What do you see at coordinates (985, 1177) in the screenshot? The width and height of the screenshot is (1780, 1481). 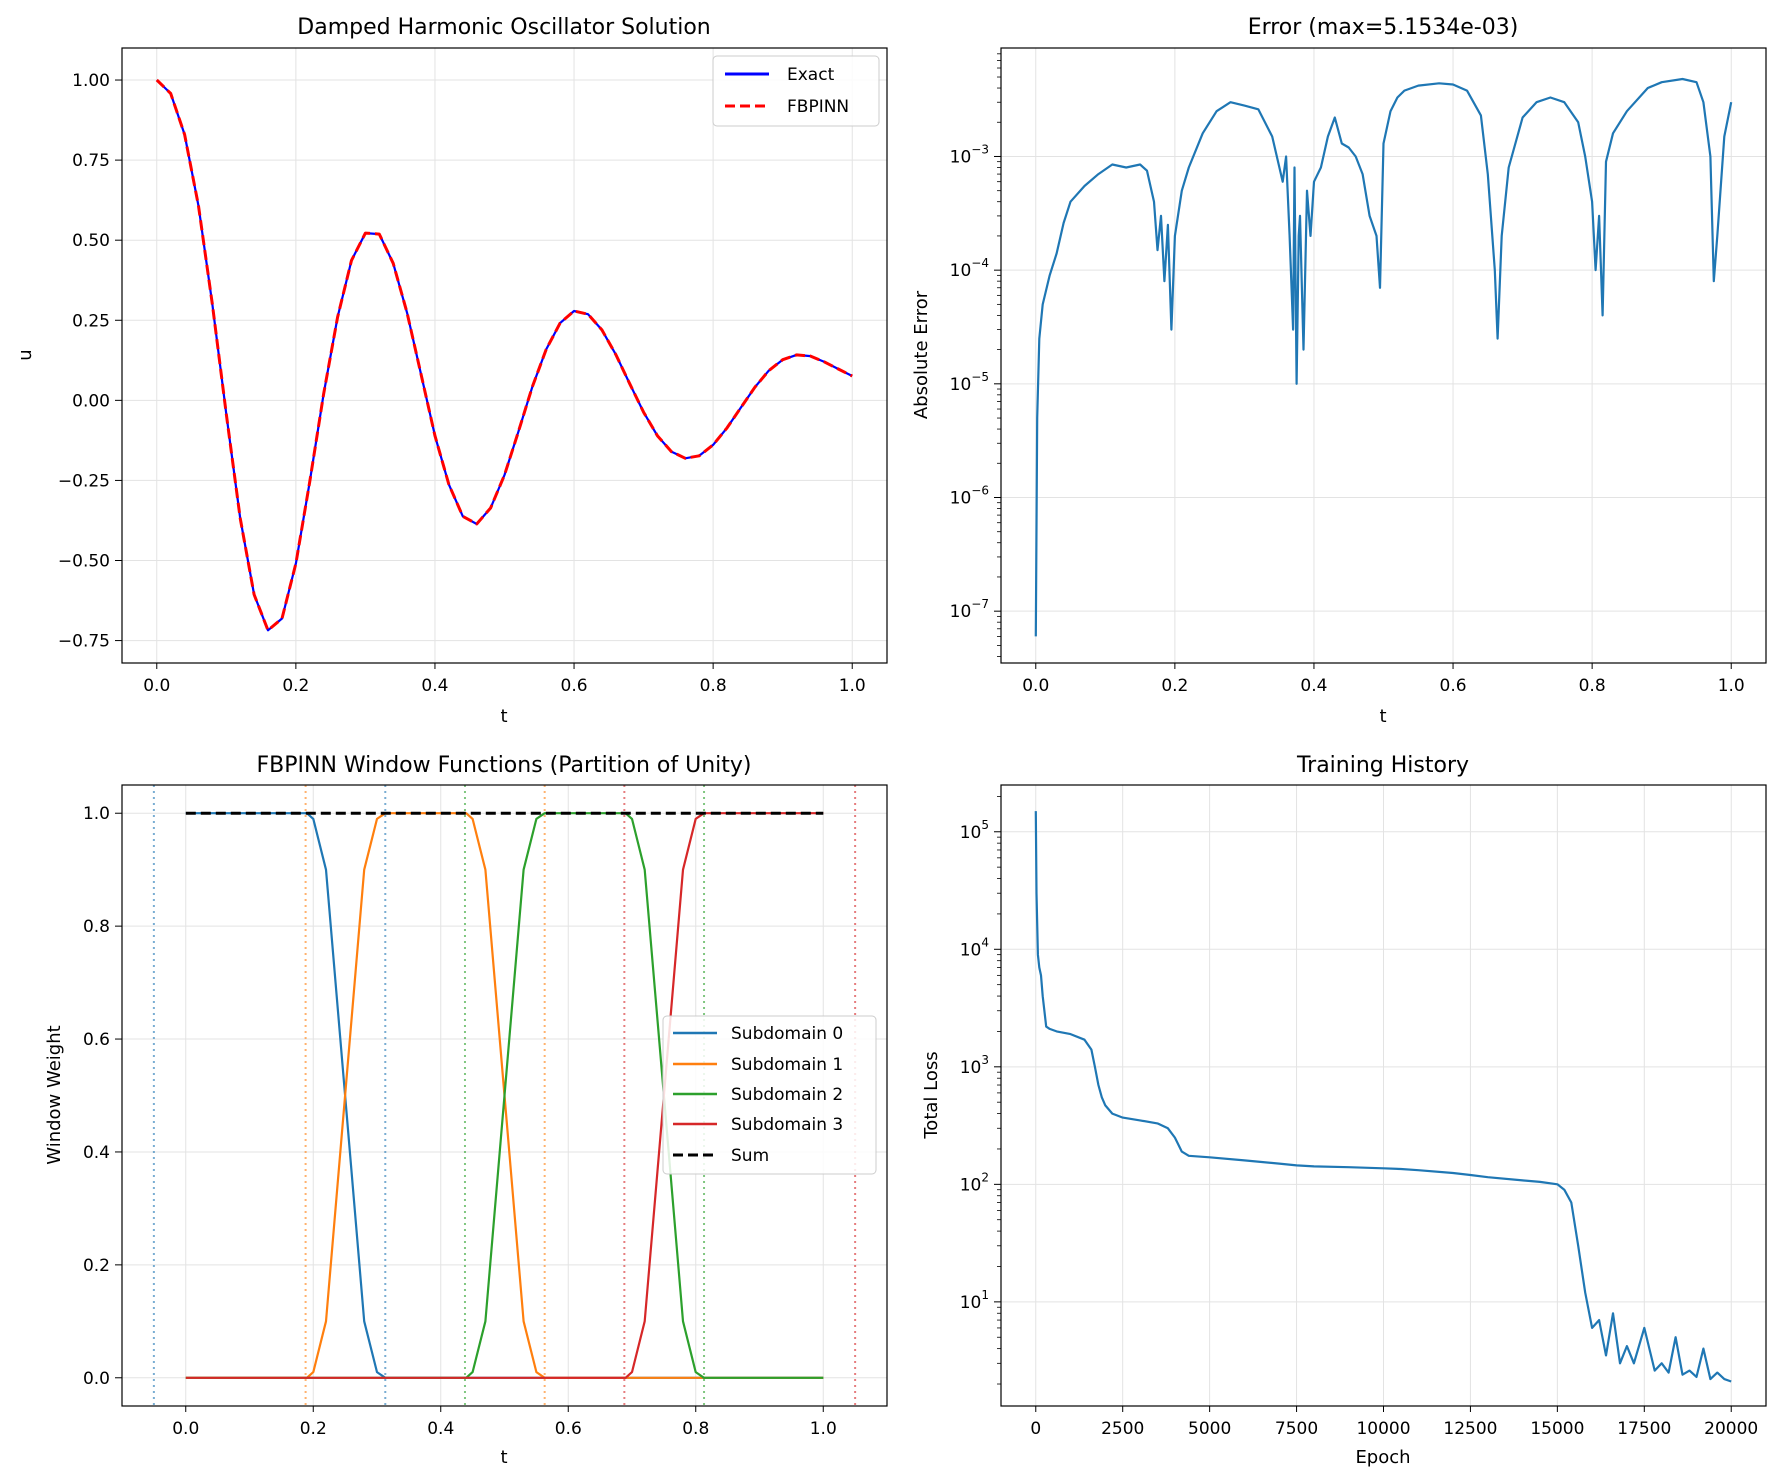 I see `y-tick-exponent: 2` at bounding box center [985, 1177].